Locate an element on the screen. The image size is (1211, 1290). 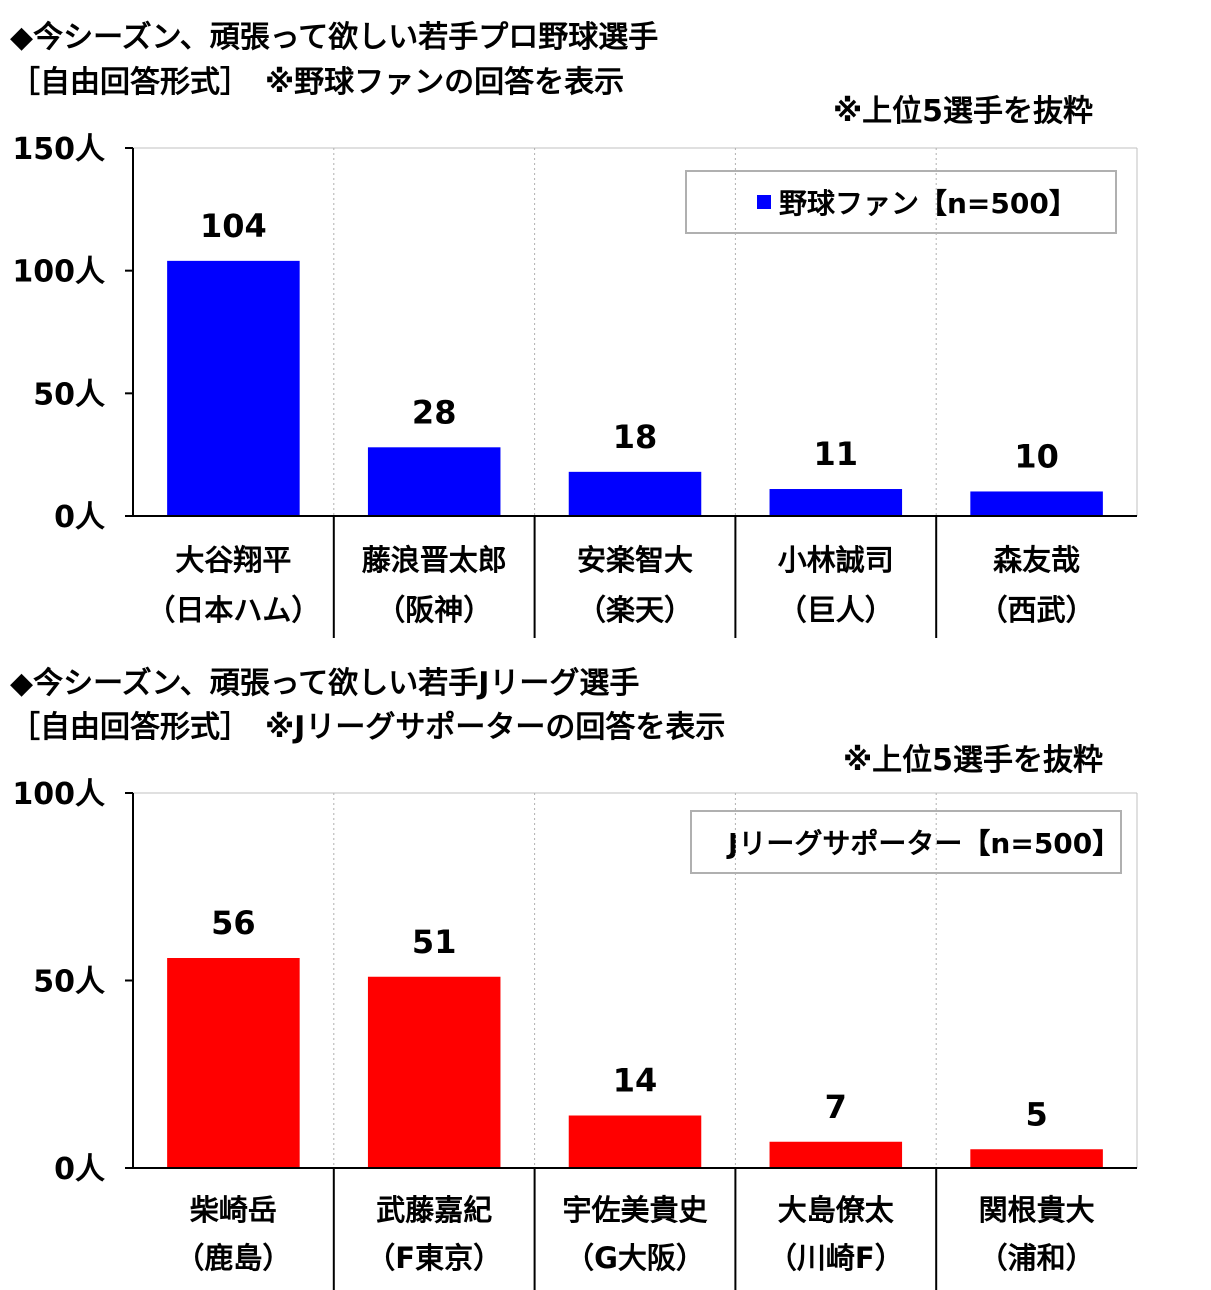
chart1-category-label: 大谷翔平 is located at coordinates (233, 560).